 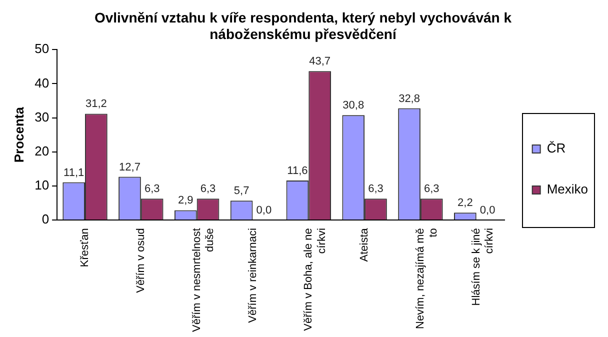 I want to click on data-label: 2,2, so click(x=465, y=203).